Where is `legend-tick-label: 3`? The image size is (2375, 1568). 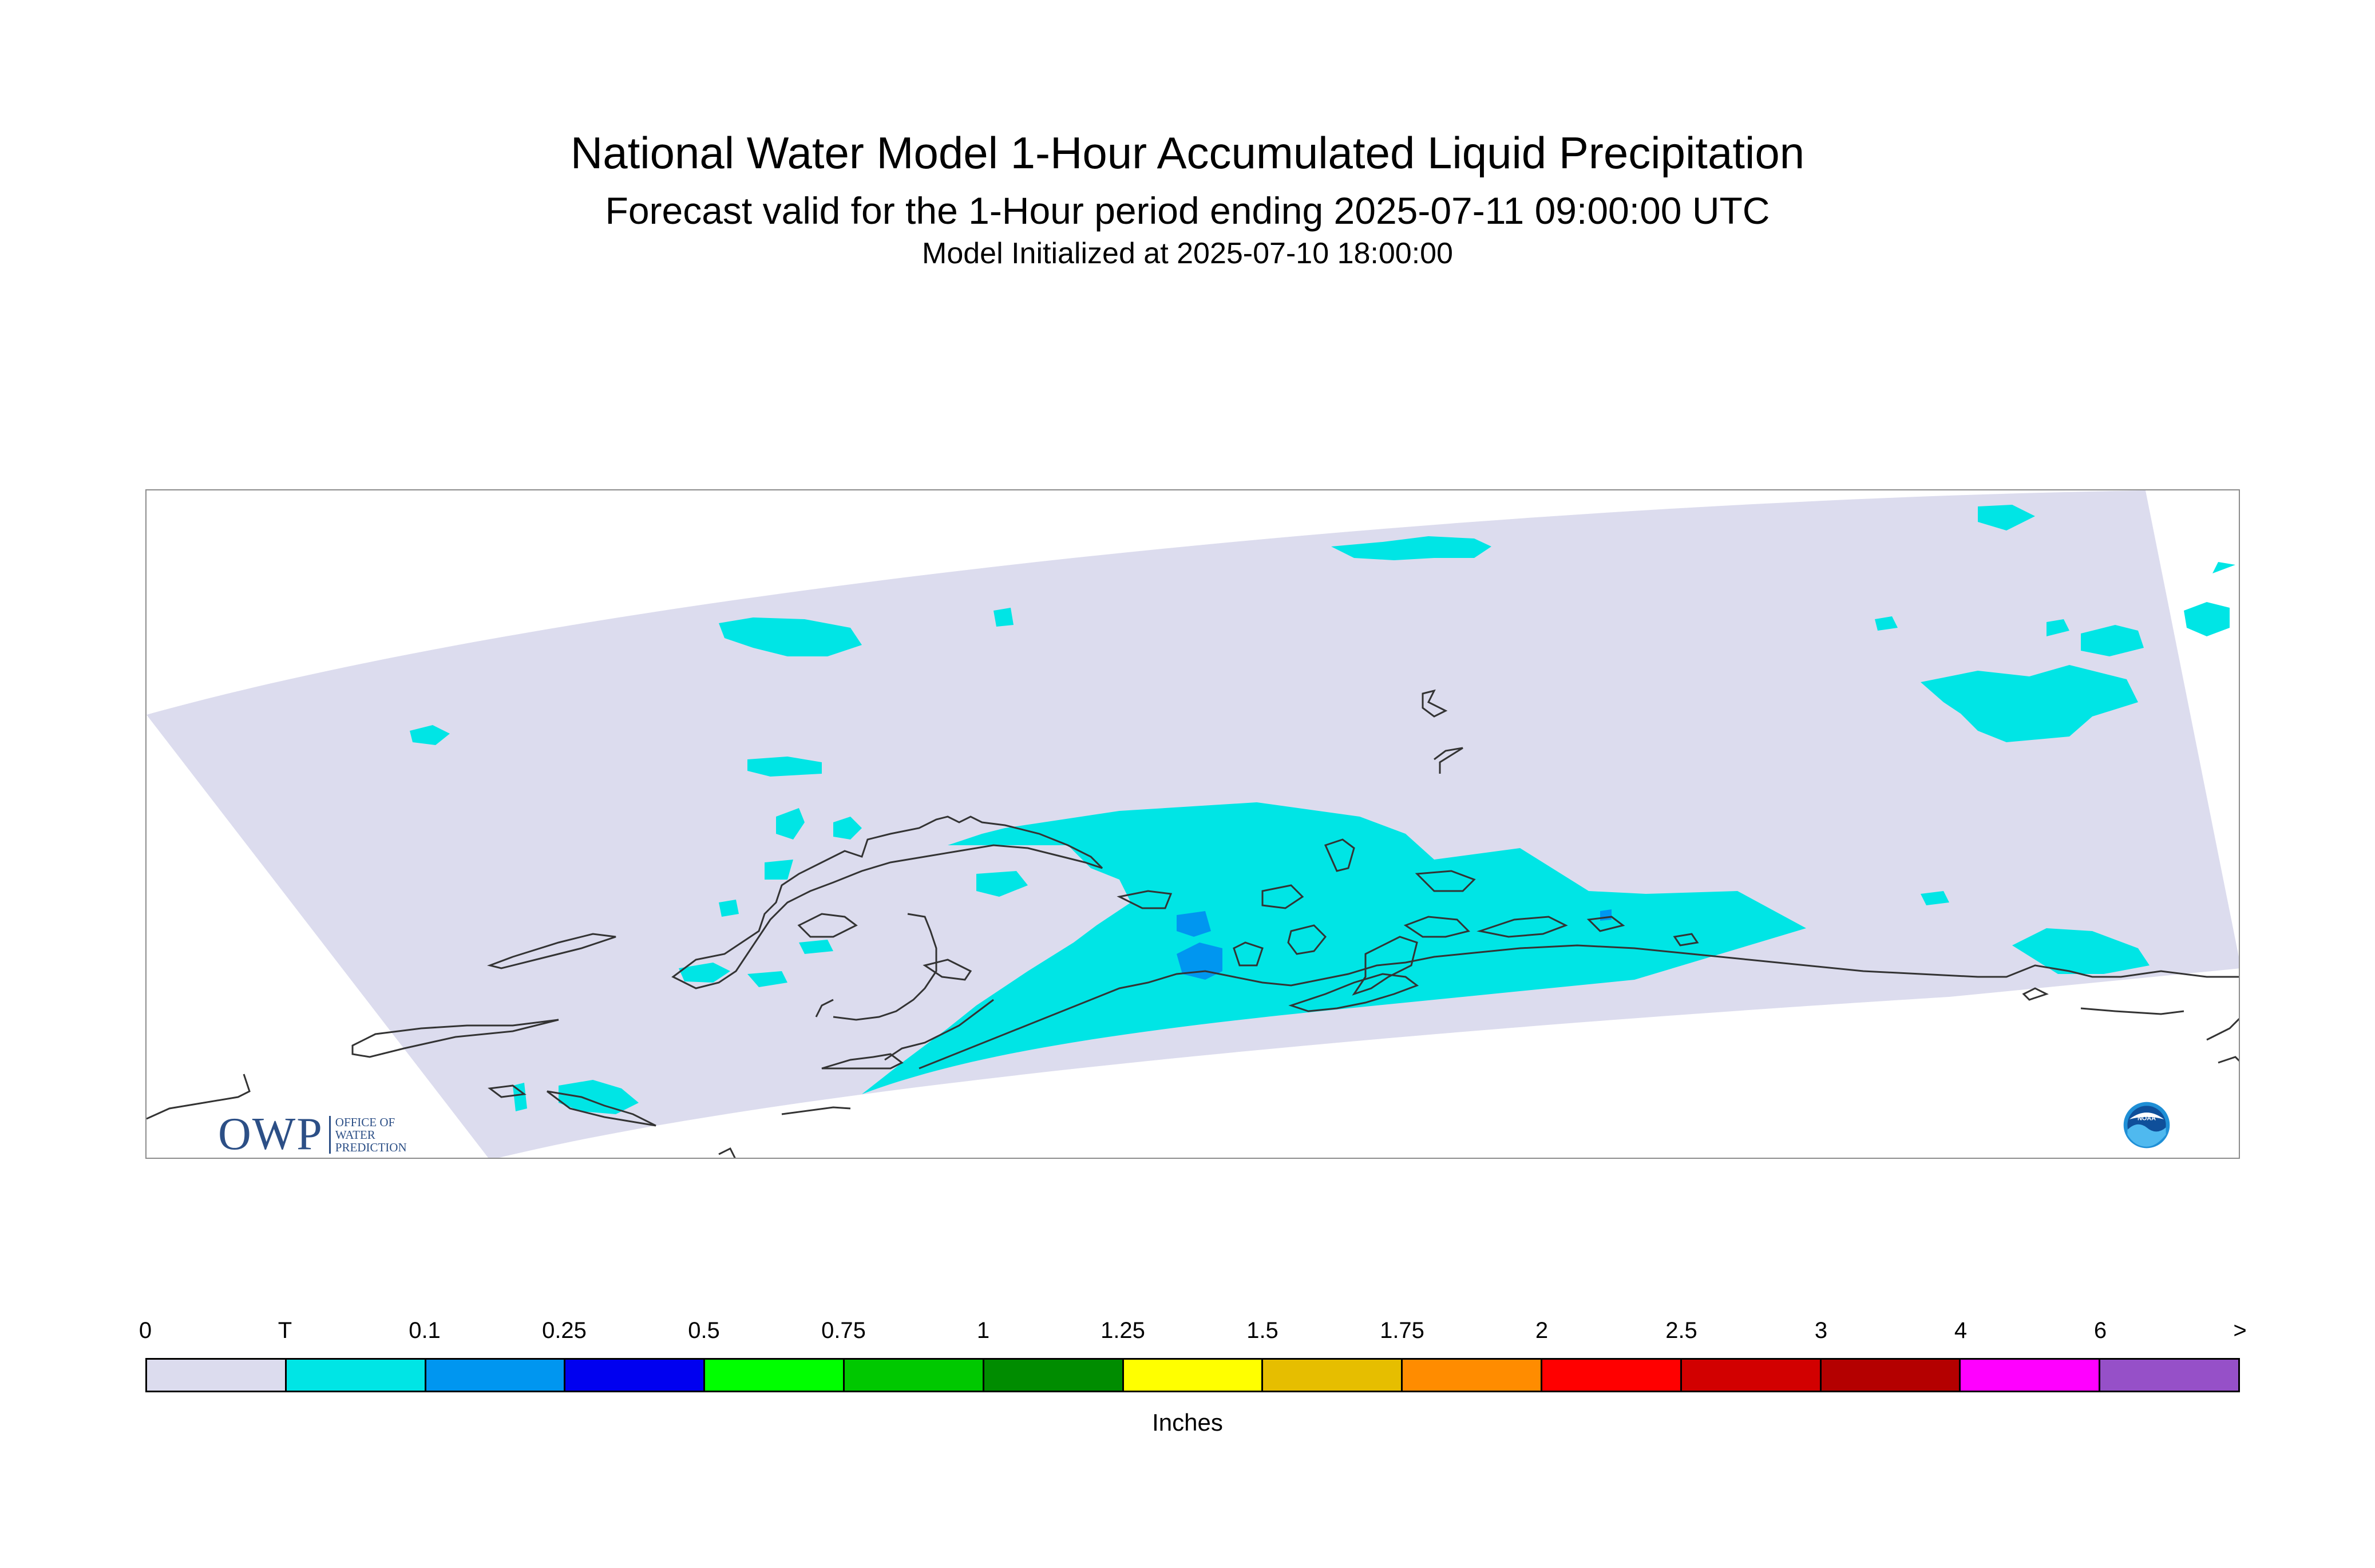 legend-tick-label: 3 is located at coordinates (1821, 1330).